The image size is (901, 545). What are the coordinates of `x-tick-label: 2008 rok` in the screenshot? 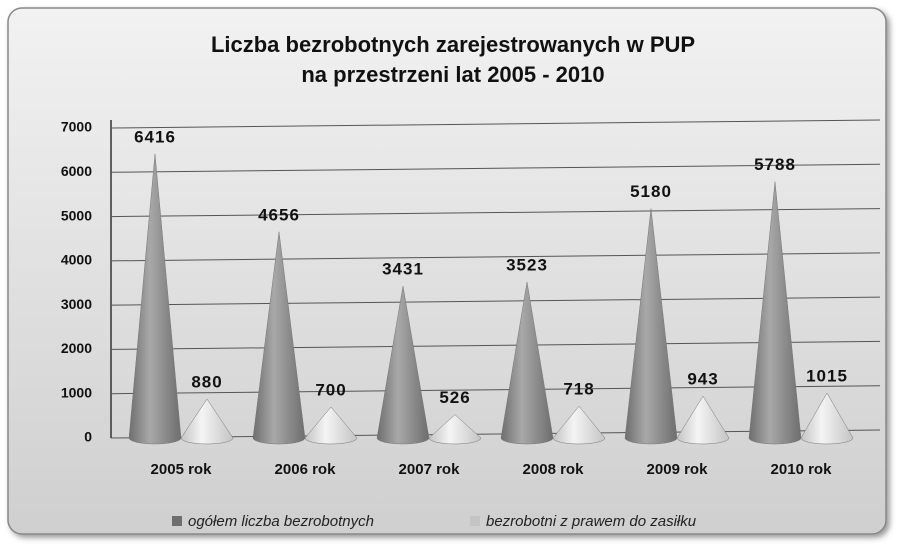 It's located at (554, 469).